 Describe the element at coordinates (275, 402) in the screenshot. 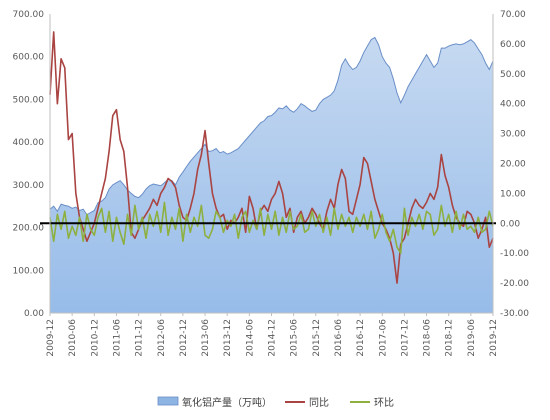

I see `legend: 氧化铝产量（万吨） 同比 环比` at that location.